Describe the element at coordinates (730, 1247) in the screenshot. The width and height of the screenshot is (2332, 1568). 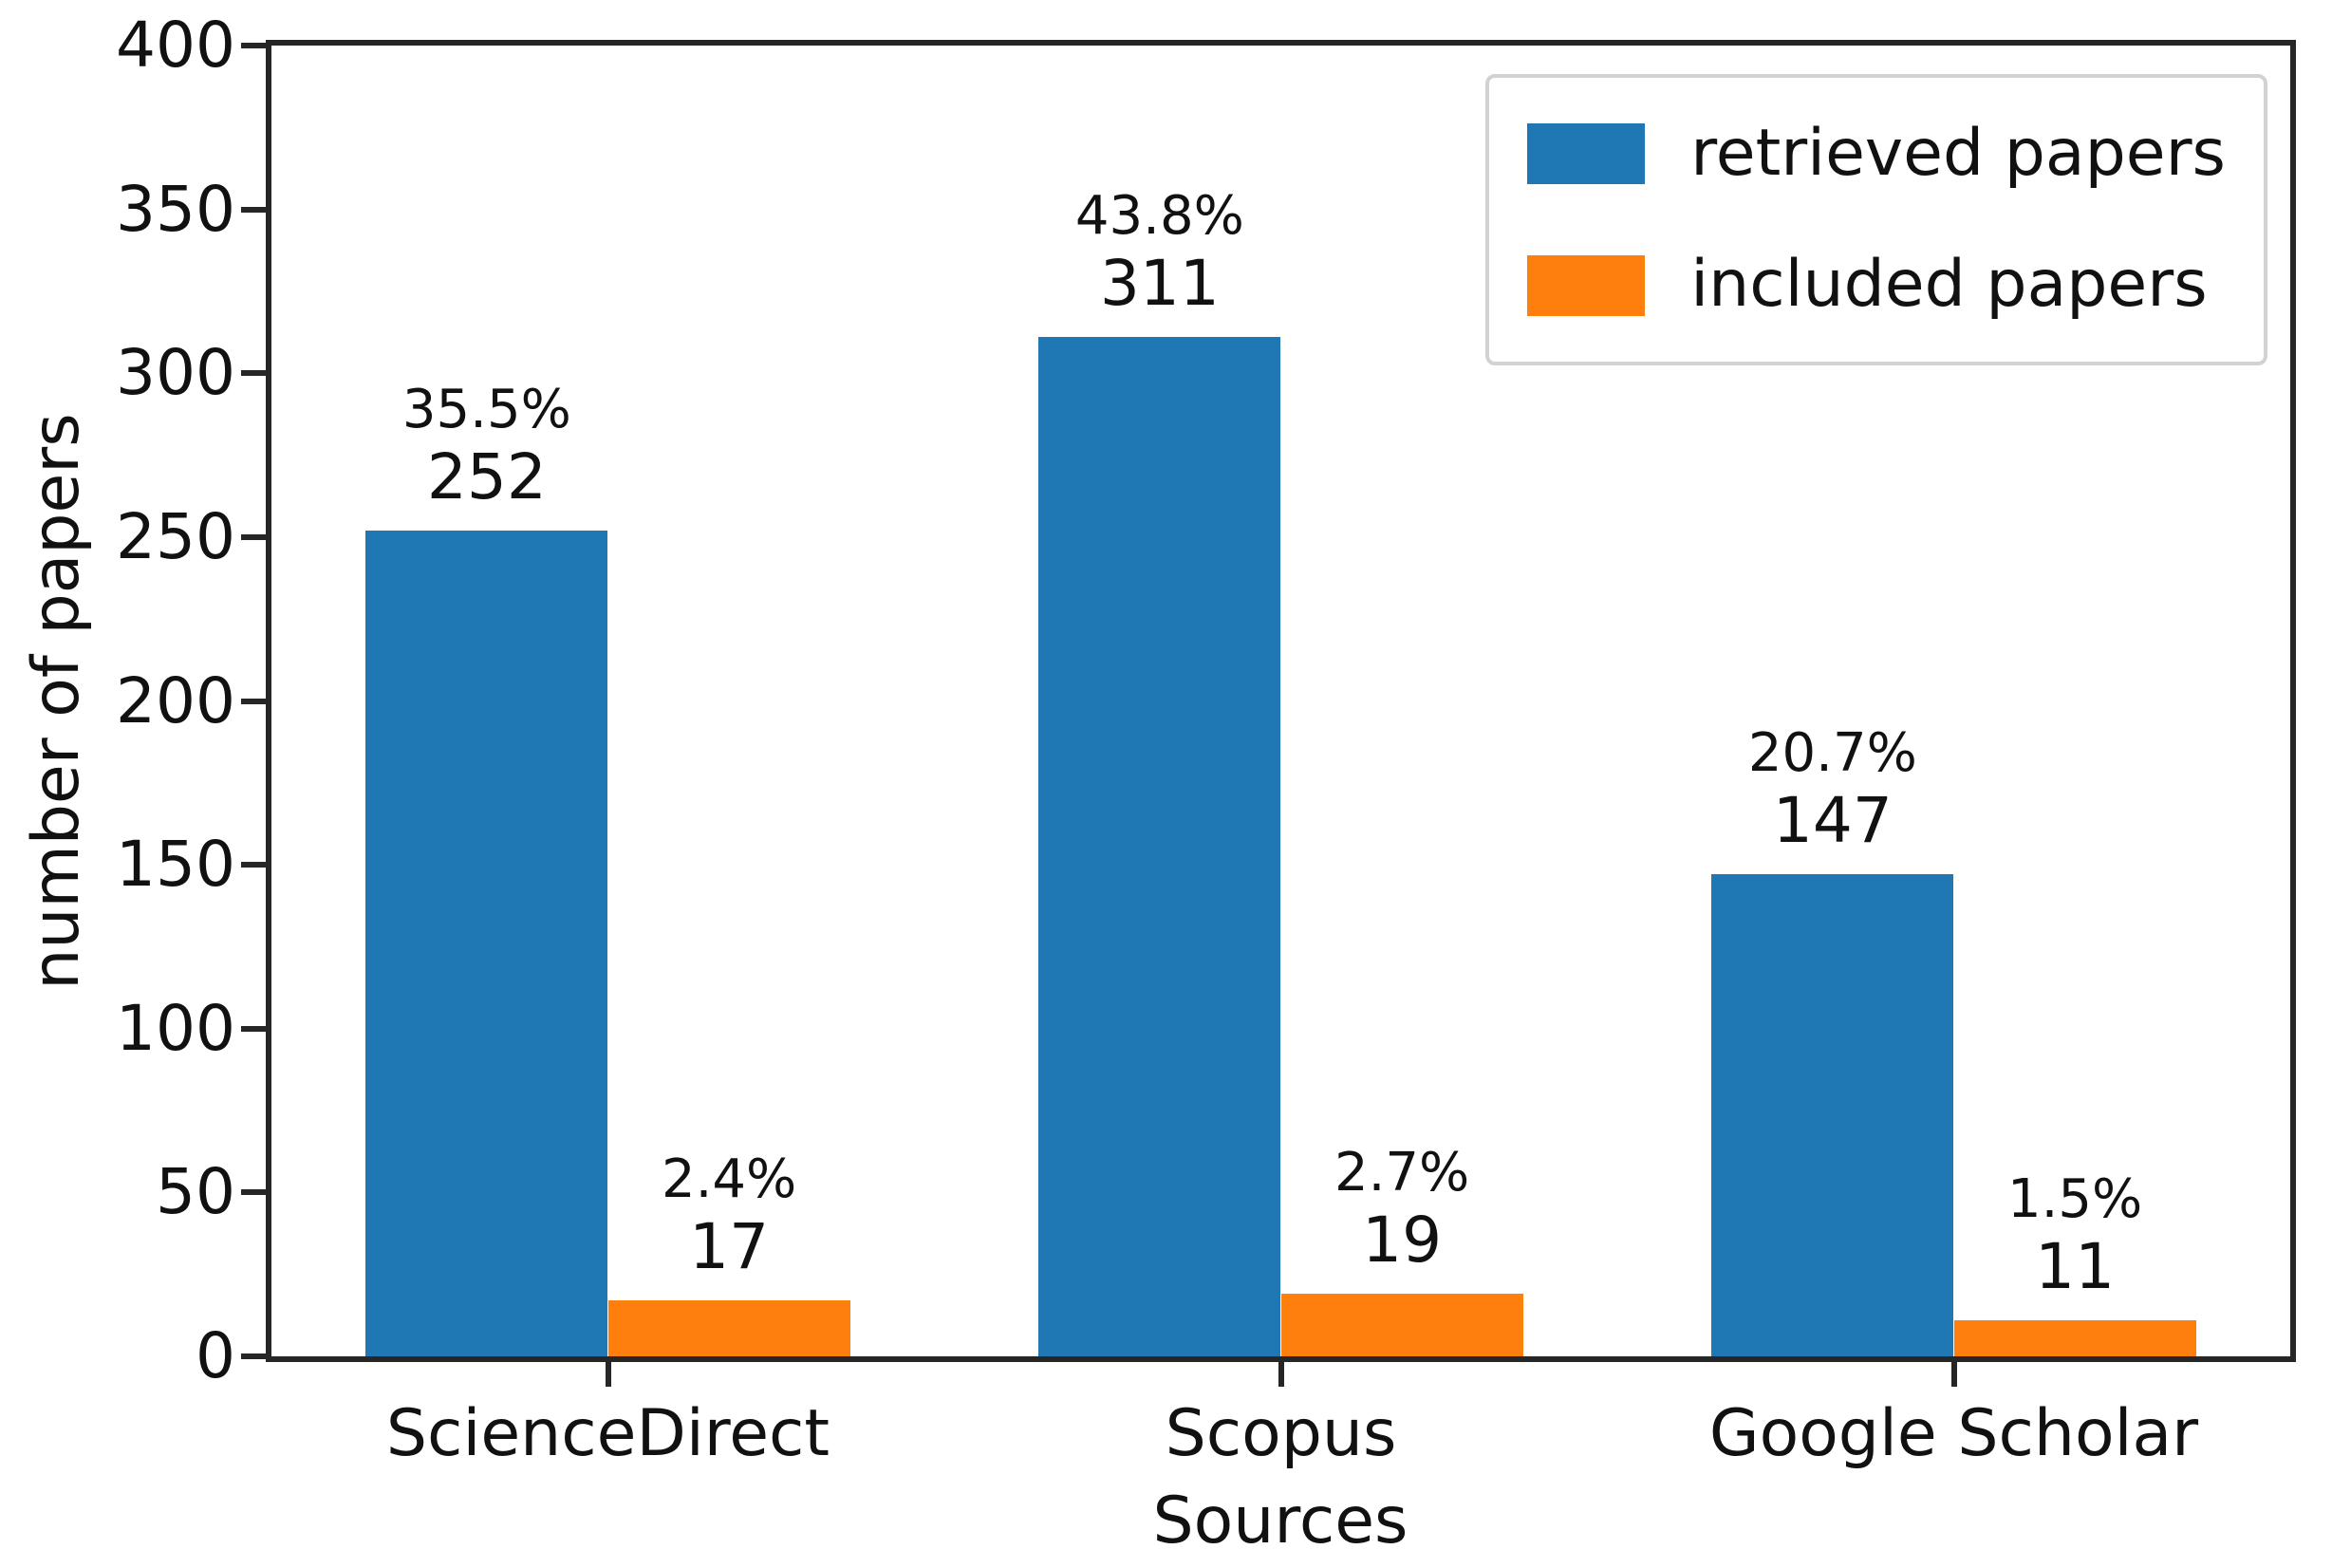
I see `bar-value-label-included-papers-sciencedirect: 17` at that location.